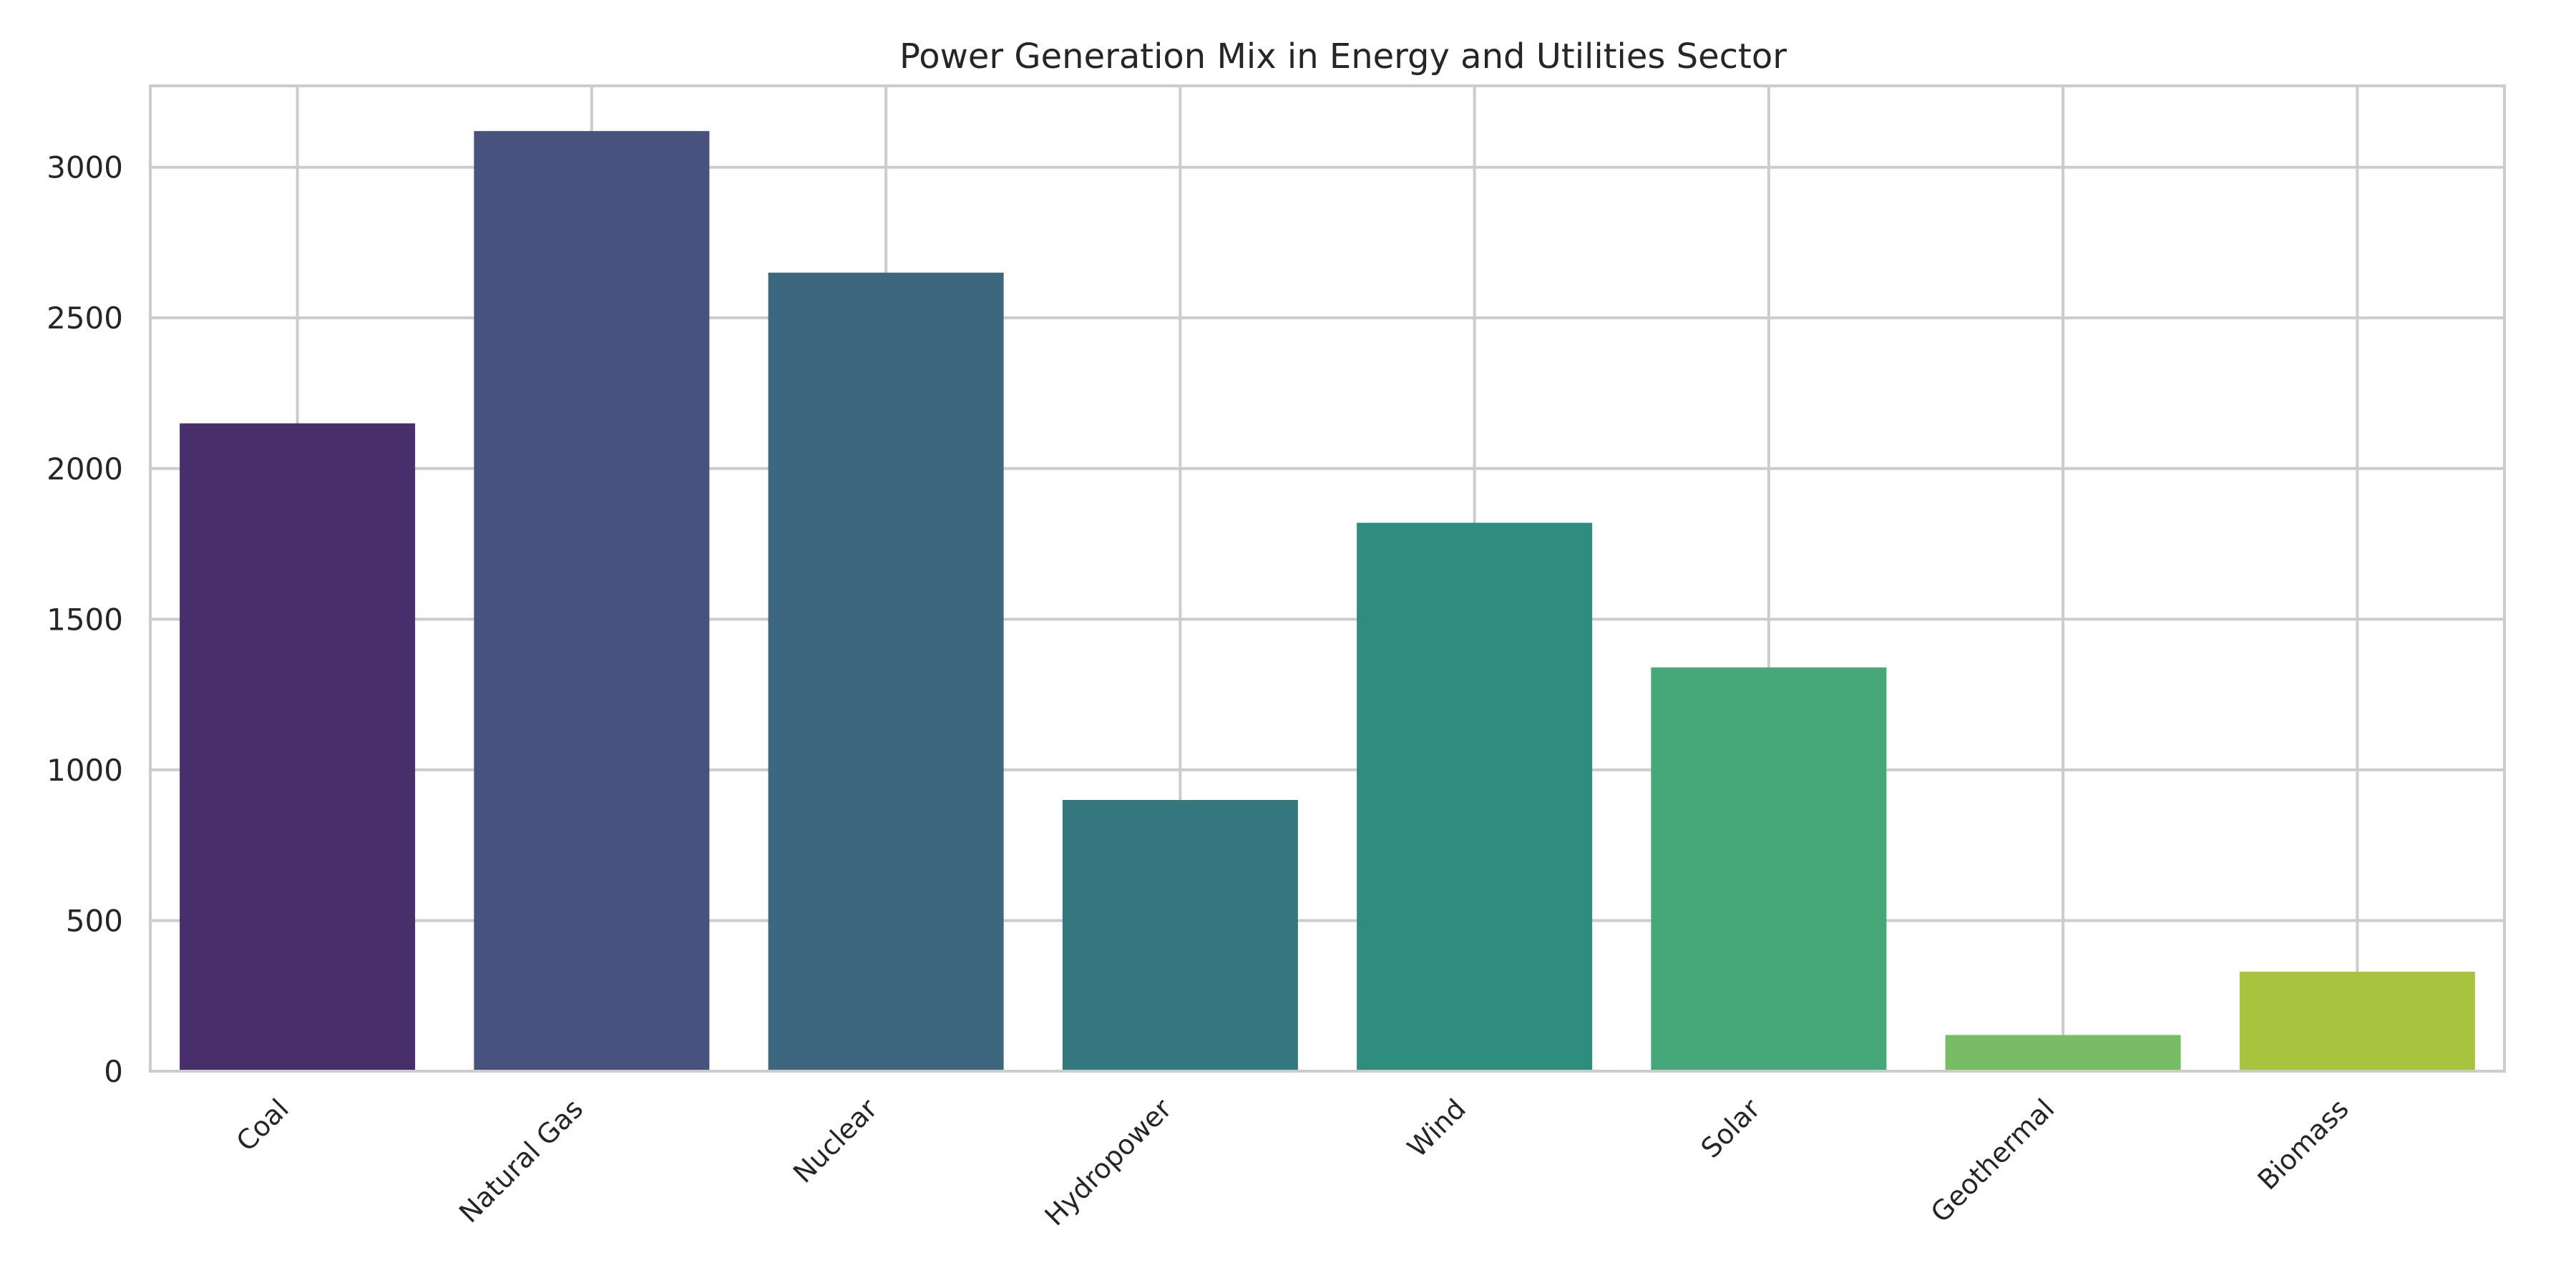 The image size is (2576, 1288). What do you see at coordinates (85, 167) in the screenshot?
I see `y-tick-label: 3000` at bounding box center [85, 167].